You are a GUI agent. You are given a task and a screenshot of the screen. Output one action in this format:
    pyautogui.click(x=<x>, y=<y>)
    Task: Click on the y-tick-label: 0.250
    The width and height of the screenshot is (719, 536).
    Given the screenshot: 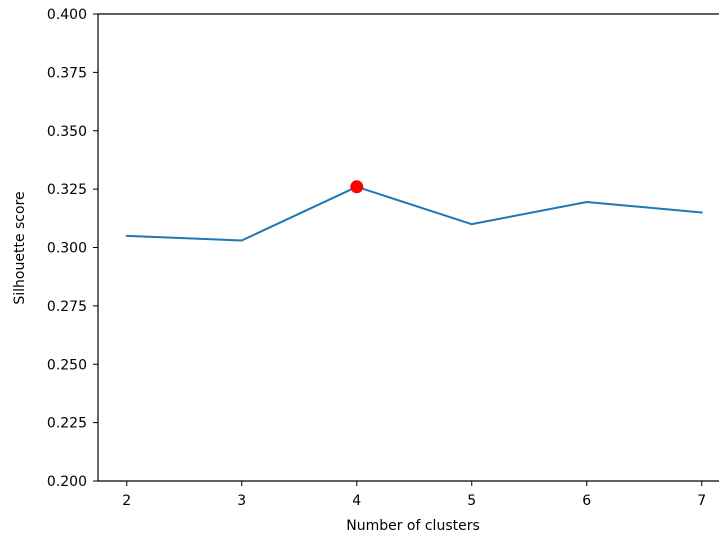 What is the action you would take?
    pyautogui.click(x=67, y=365)
    